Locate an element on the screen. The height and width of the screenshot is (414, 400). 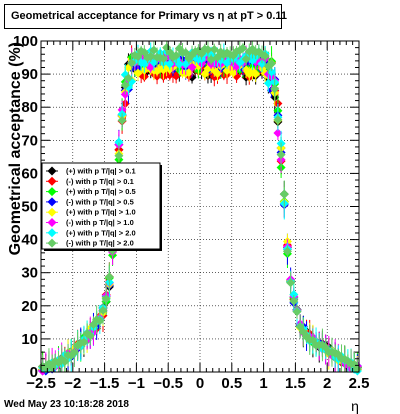
y-tick-label: 40 is located at coordinates (29, 240).